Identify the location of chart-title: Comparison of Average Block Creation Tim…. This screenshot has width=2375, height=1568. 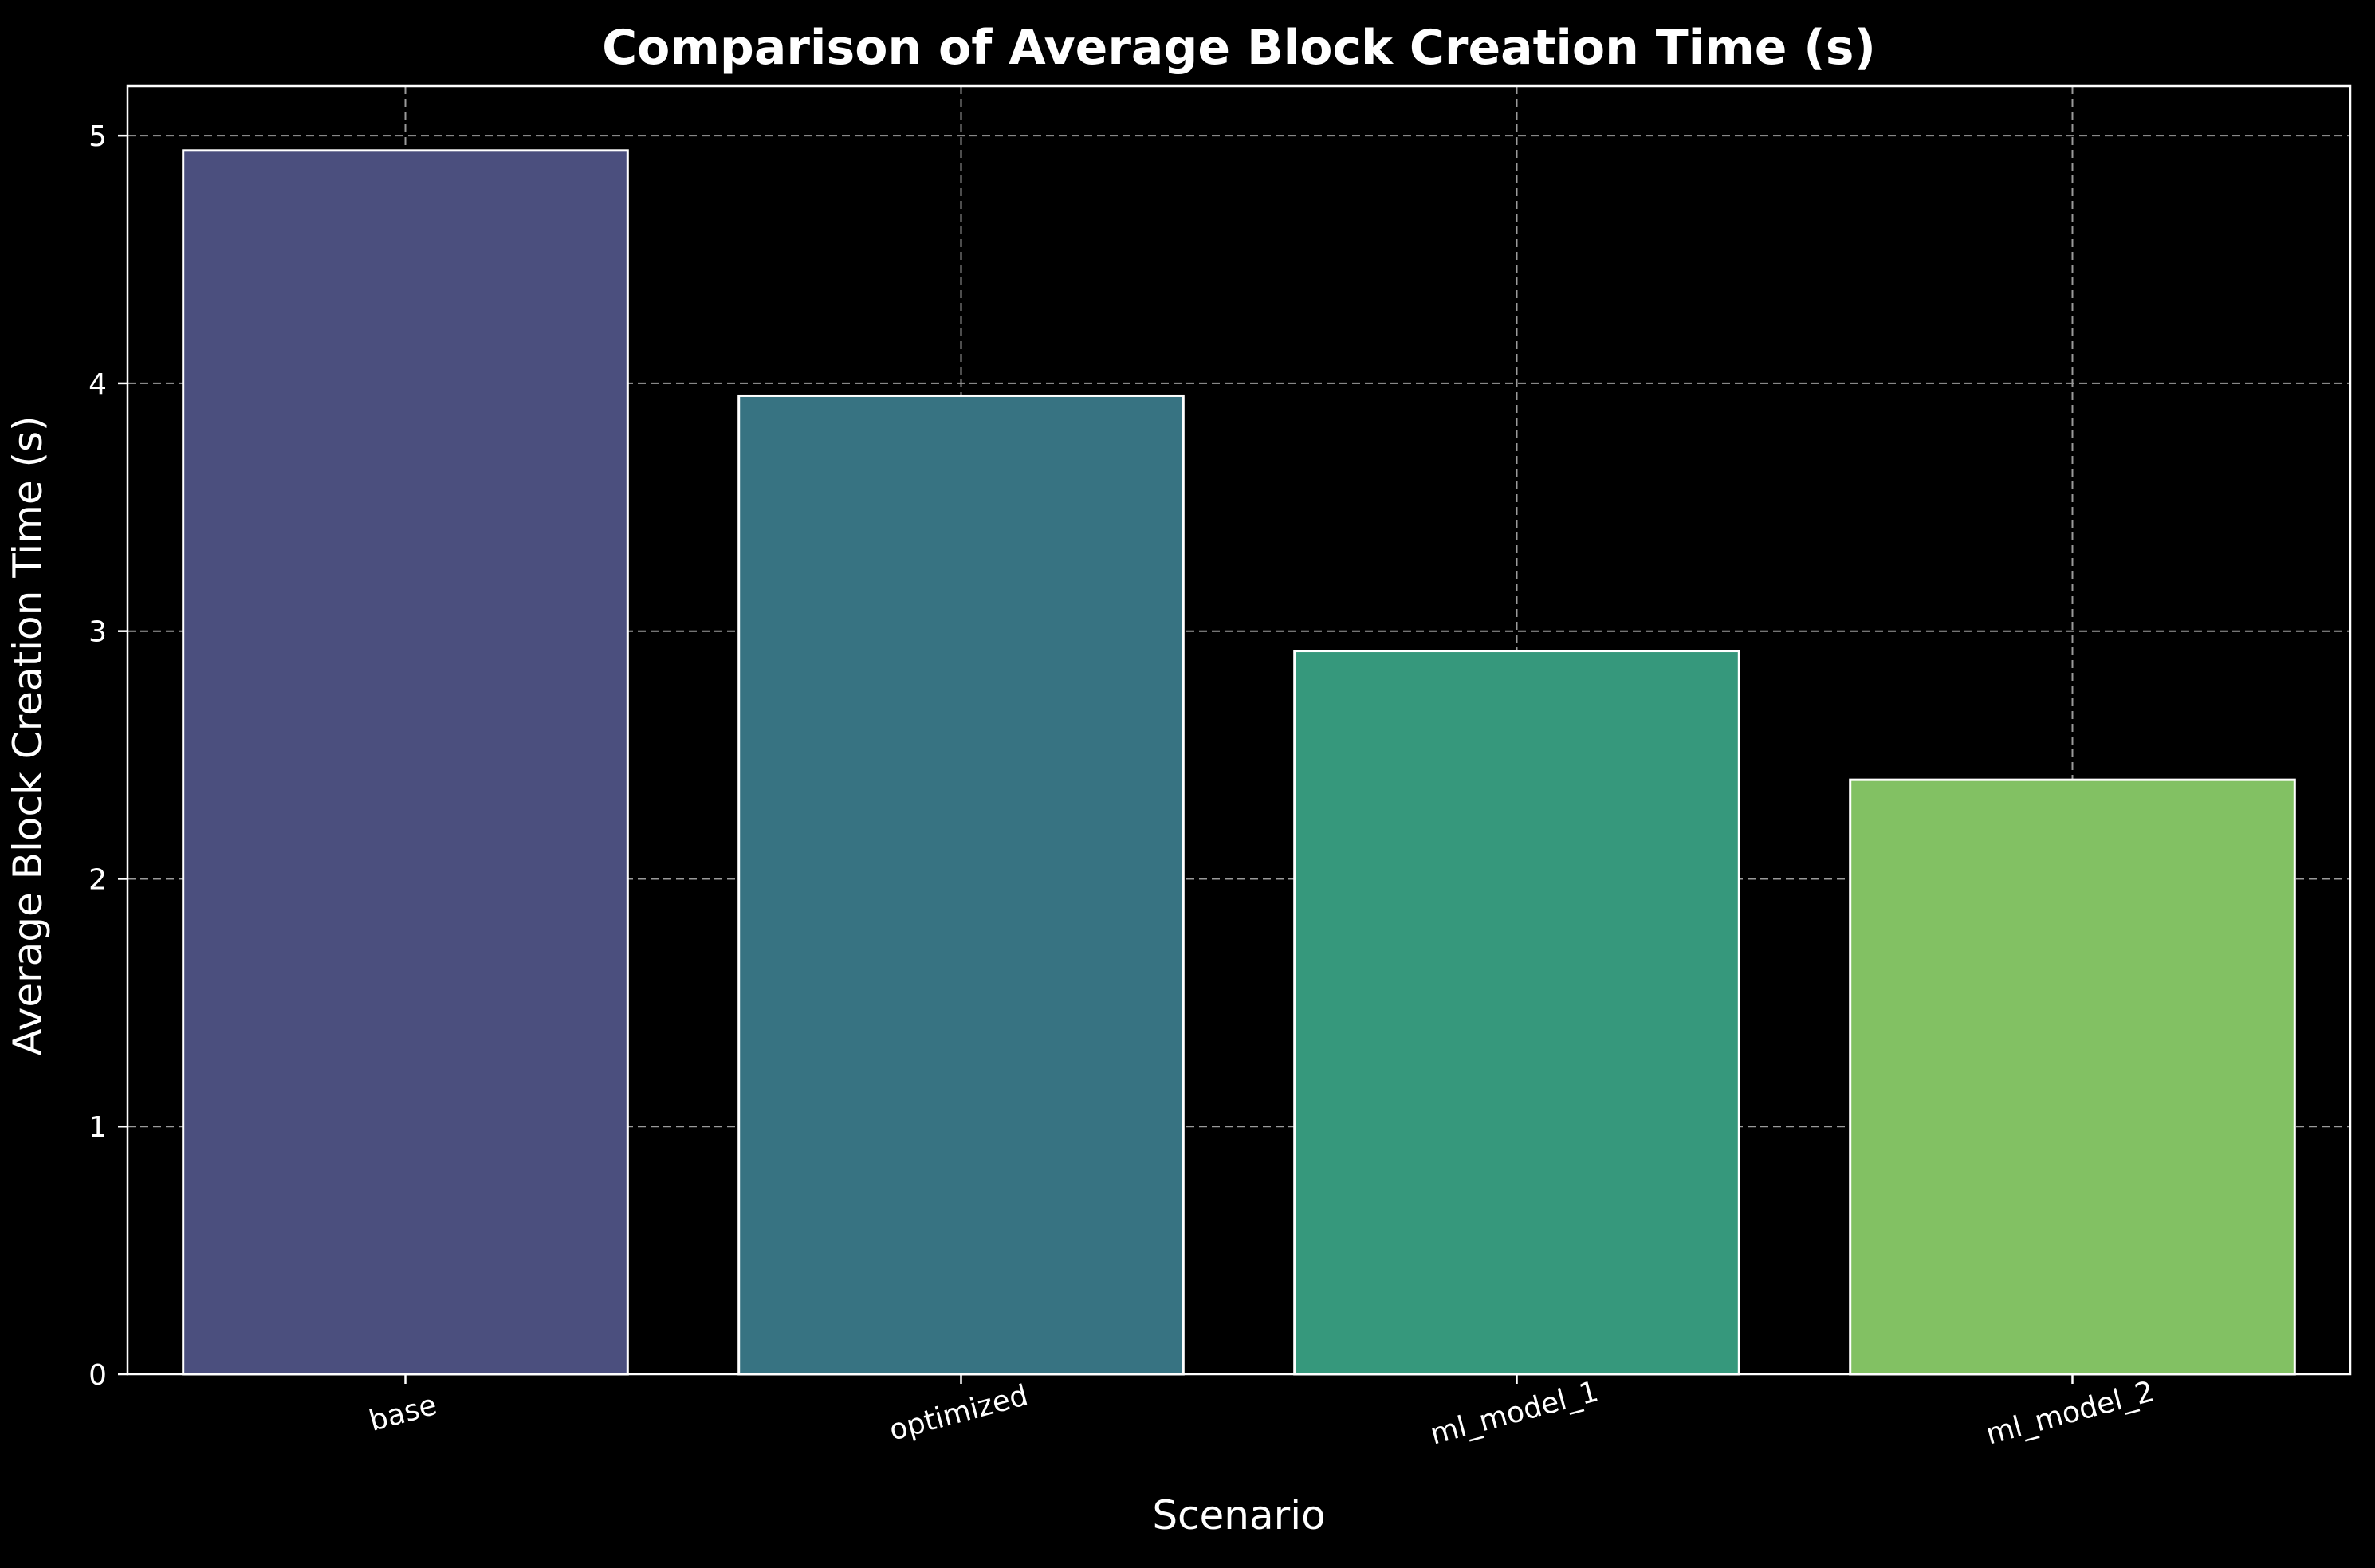
(1239, 48).